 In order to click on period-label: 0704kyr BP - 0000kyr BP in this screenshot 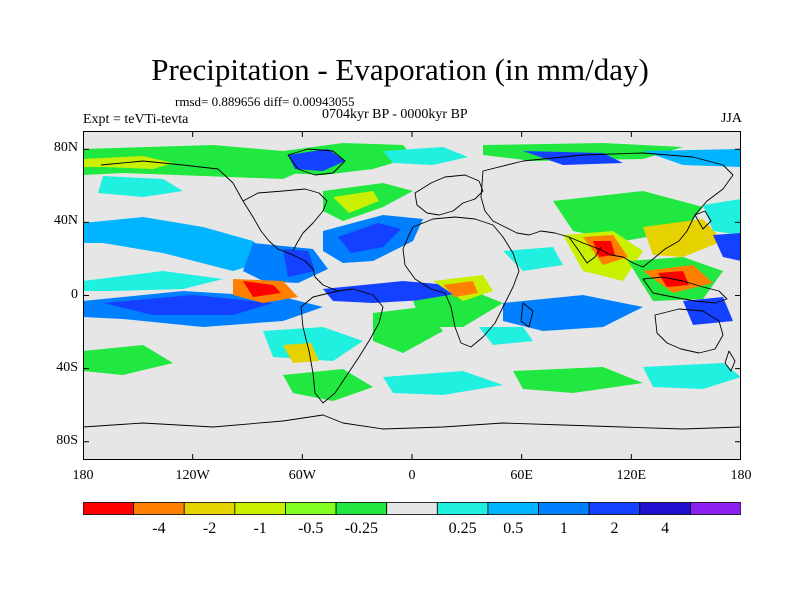, I will do `click(395, 114)`.